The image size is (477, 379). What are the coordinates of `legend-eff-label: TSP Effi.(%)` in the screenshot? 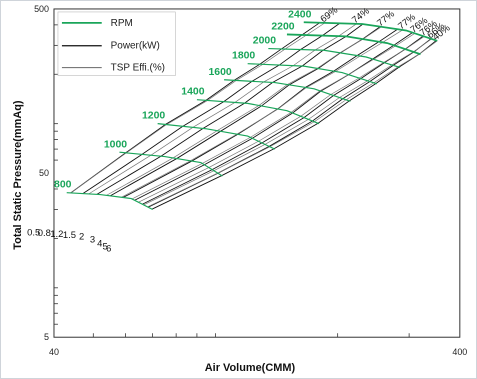 It's located at (138, 68).